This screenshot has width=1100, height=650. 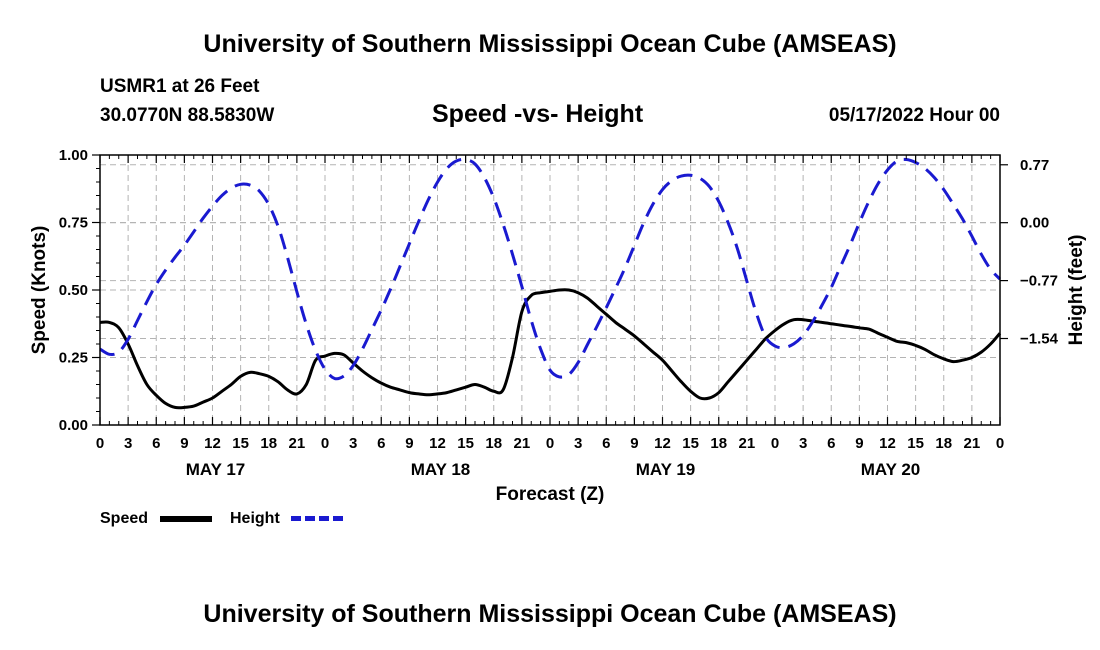 What do you see at coordinates (550, 494) in the screenshot?
I see `x-axis-title: Forecast (Z)` at bounding box center [550, 494].